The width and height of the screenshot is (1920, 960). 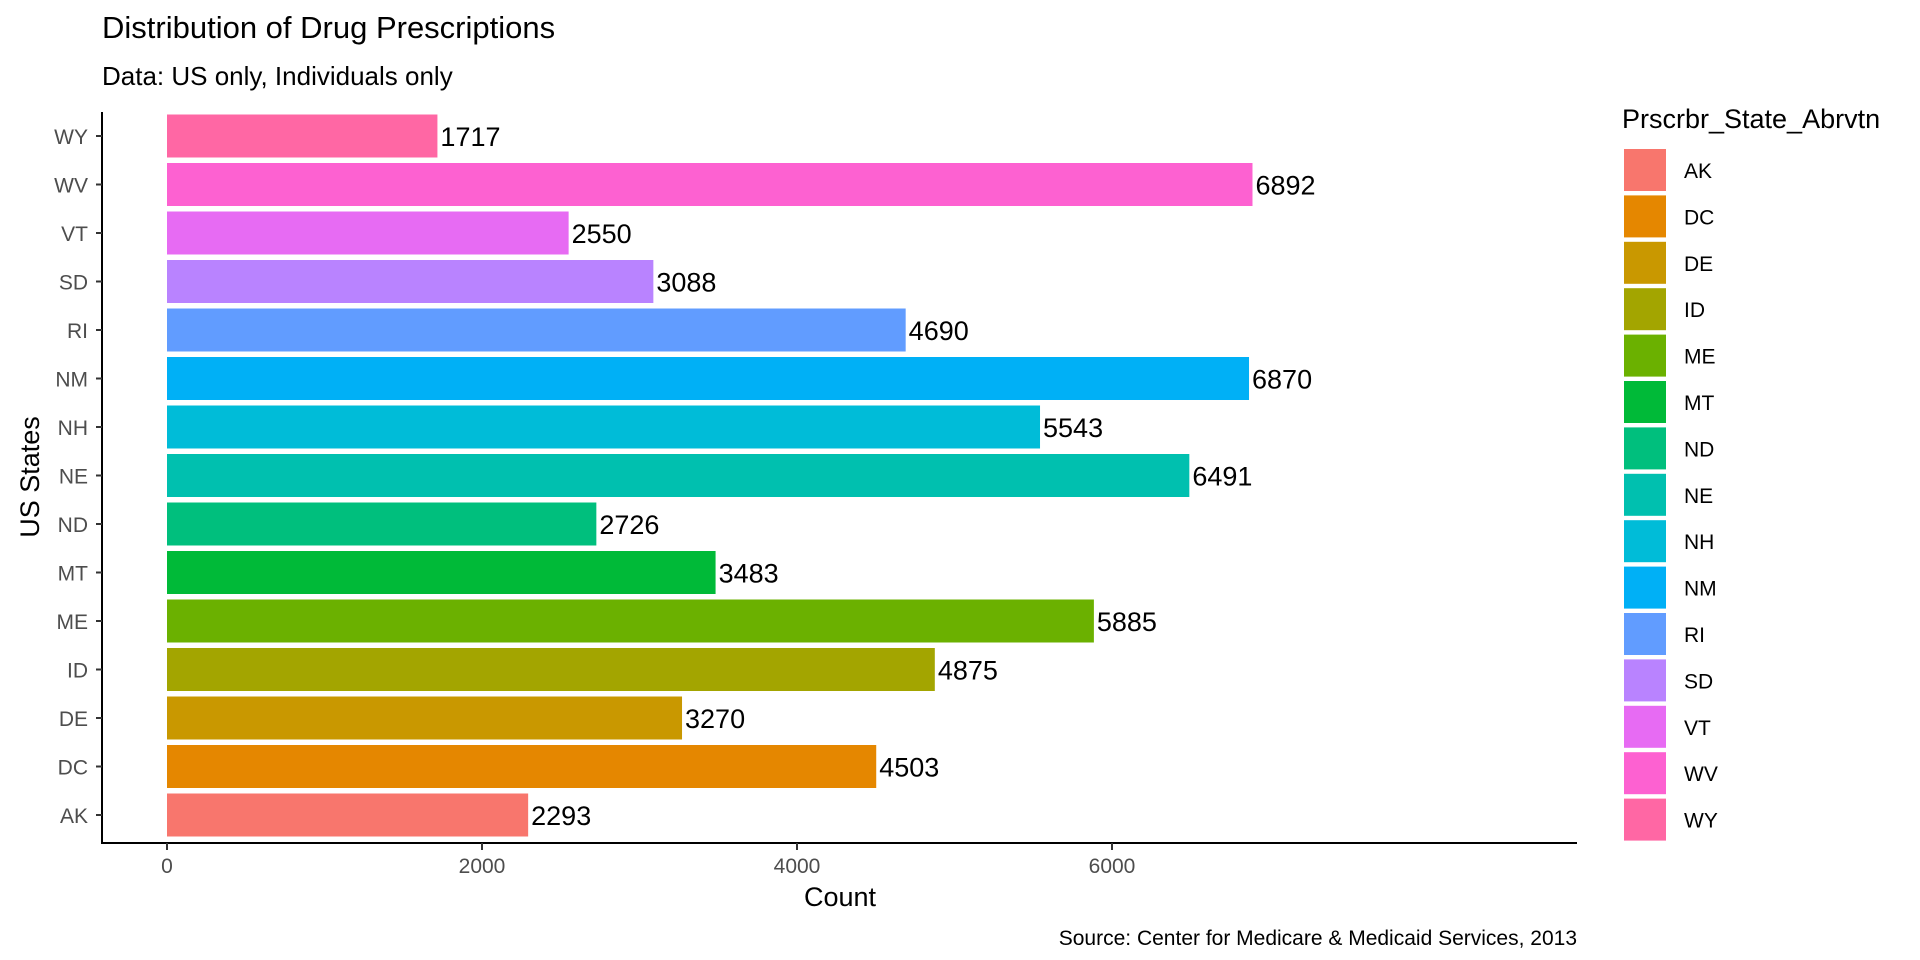 What do you see at coordinates (1645, 494) in the screenshot?
I see `legend-key-ne` at bounding box center [1645, 494].